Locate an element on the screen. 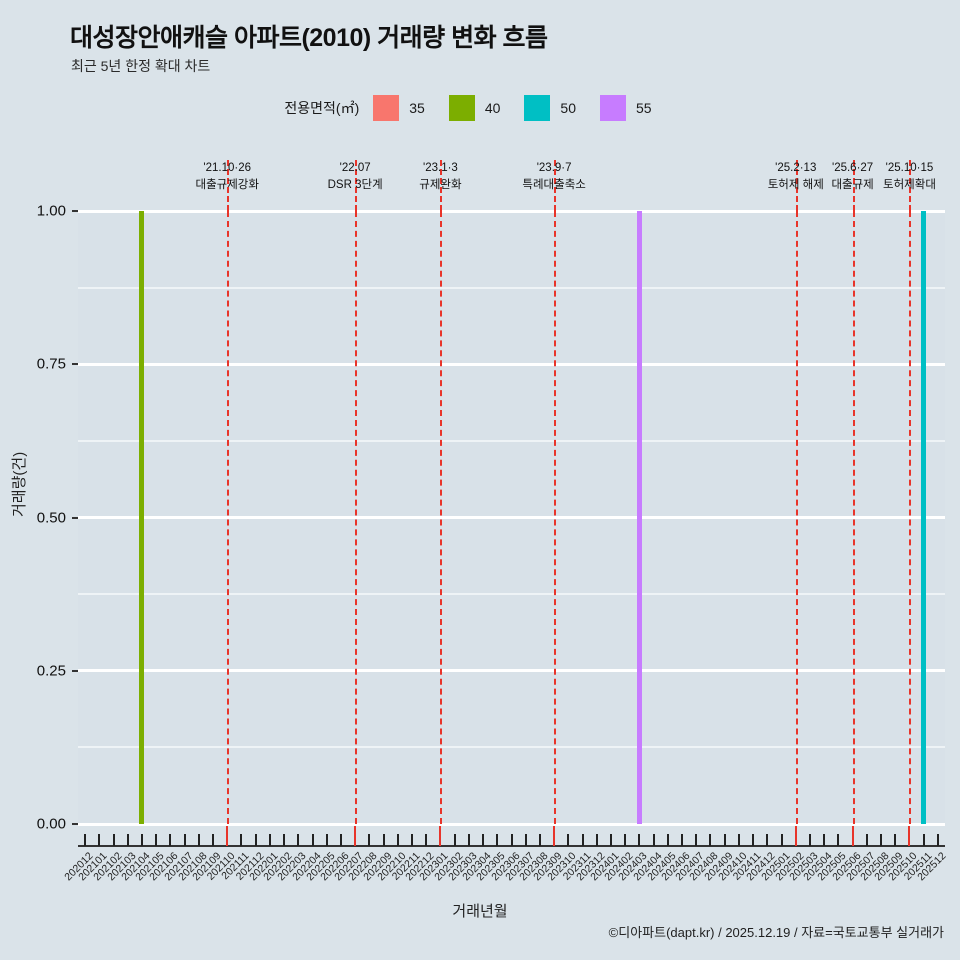  x-axis-line is located at coordinates (511, 846).